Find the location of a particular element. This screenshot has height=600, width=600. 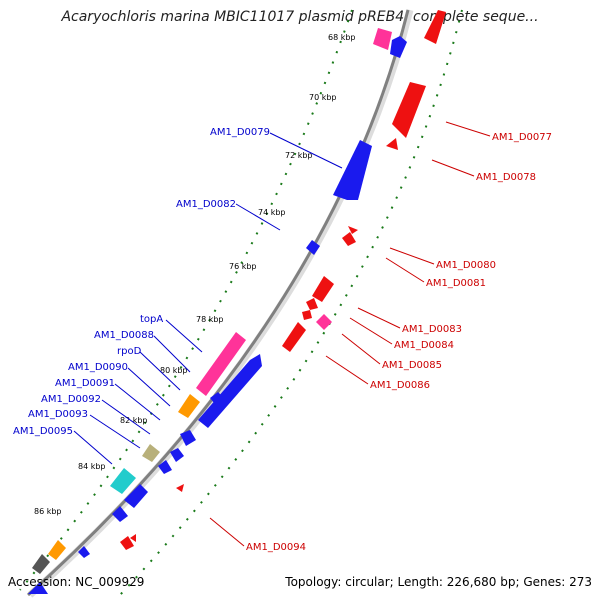

gene-label: AM1_D0083 is located at coordinates (432, 329).